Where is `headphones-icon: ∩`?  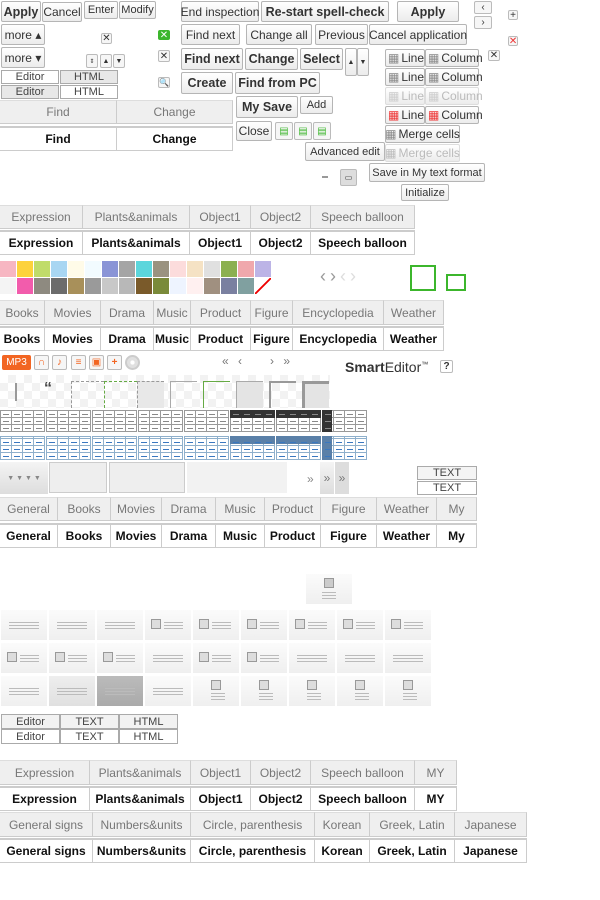
headphones-icon: ∩ is located at coordinates (41, 362).